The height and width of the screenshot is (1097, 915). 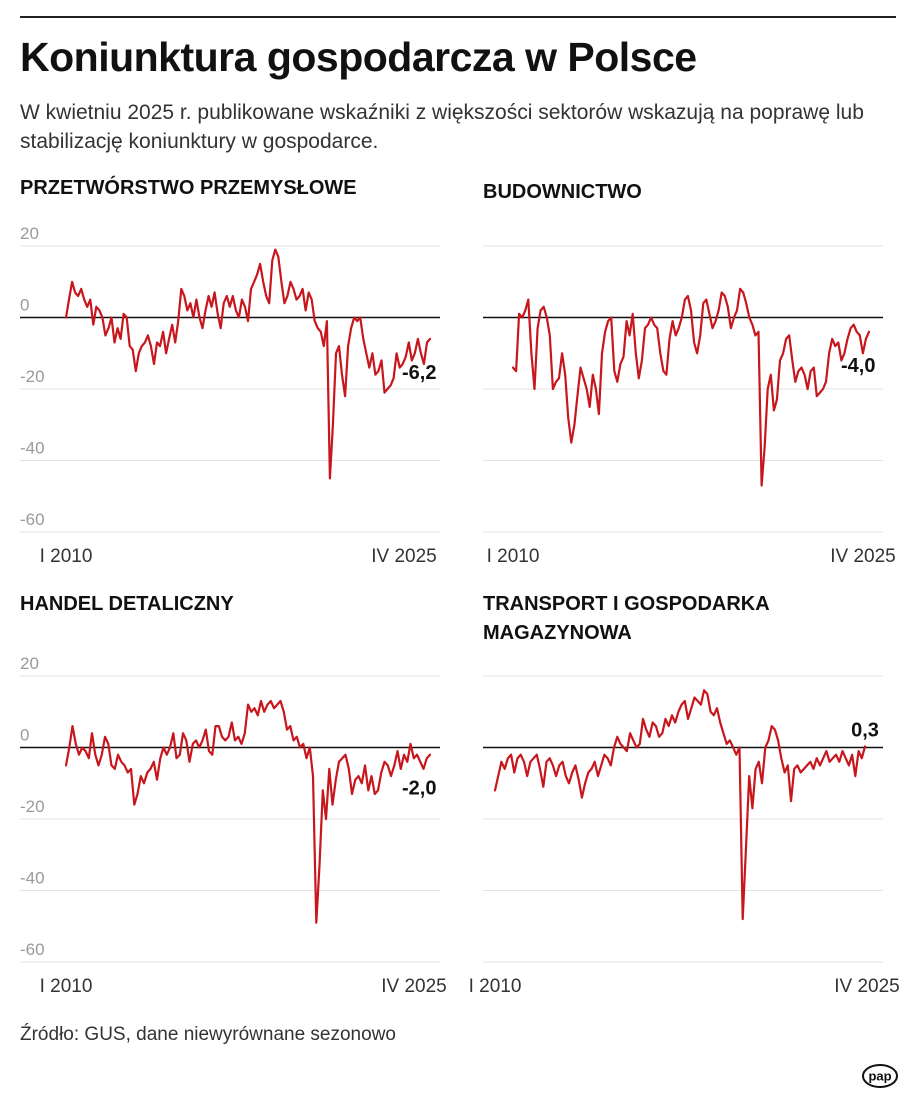 I want to click on svg-text: pap, so click(x=879, y=1076).